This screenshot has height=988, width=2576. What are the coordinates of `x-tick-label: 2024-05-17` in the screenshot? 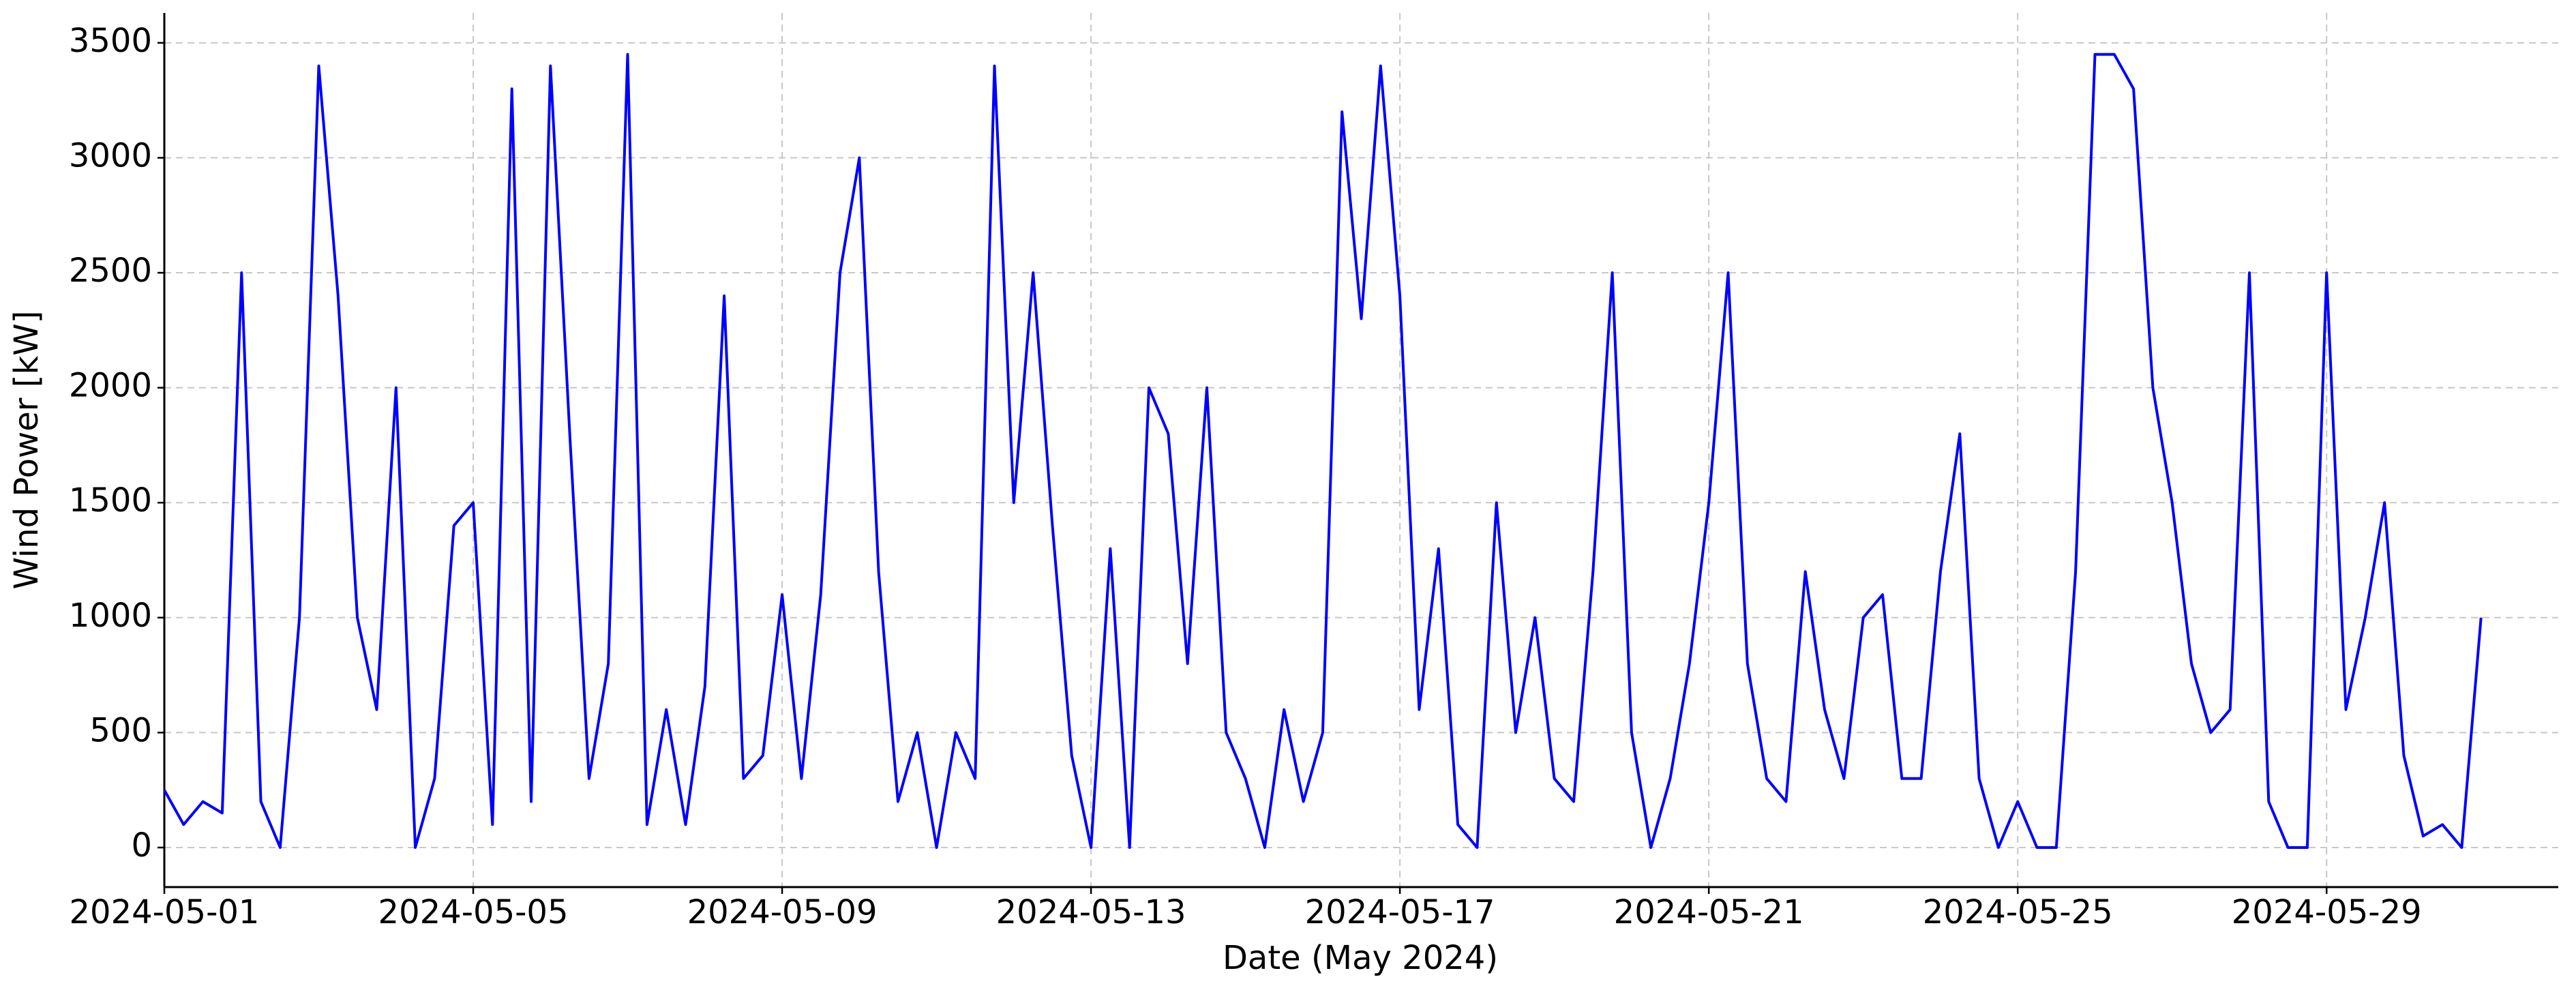 It's located at (1400, 912).